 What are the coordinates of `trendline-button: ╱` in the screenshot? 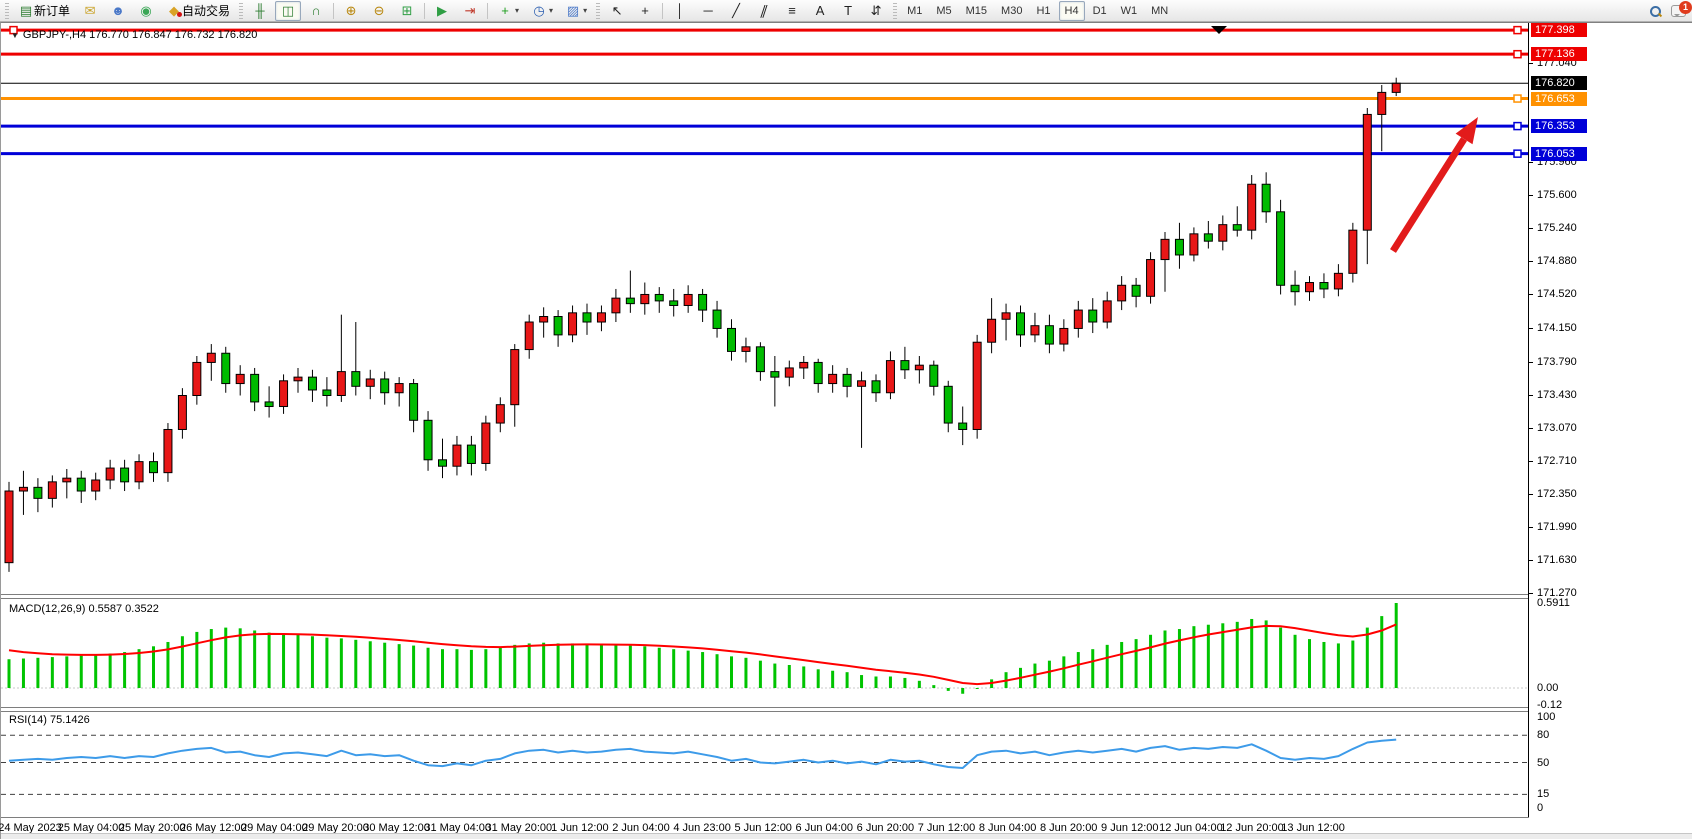 It's located at (736, 11).